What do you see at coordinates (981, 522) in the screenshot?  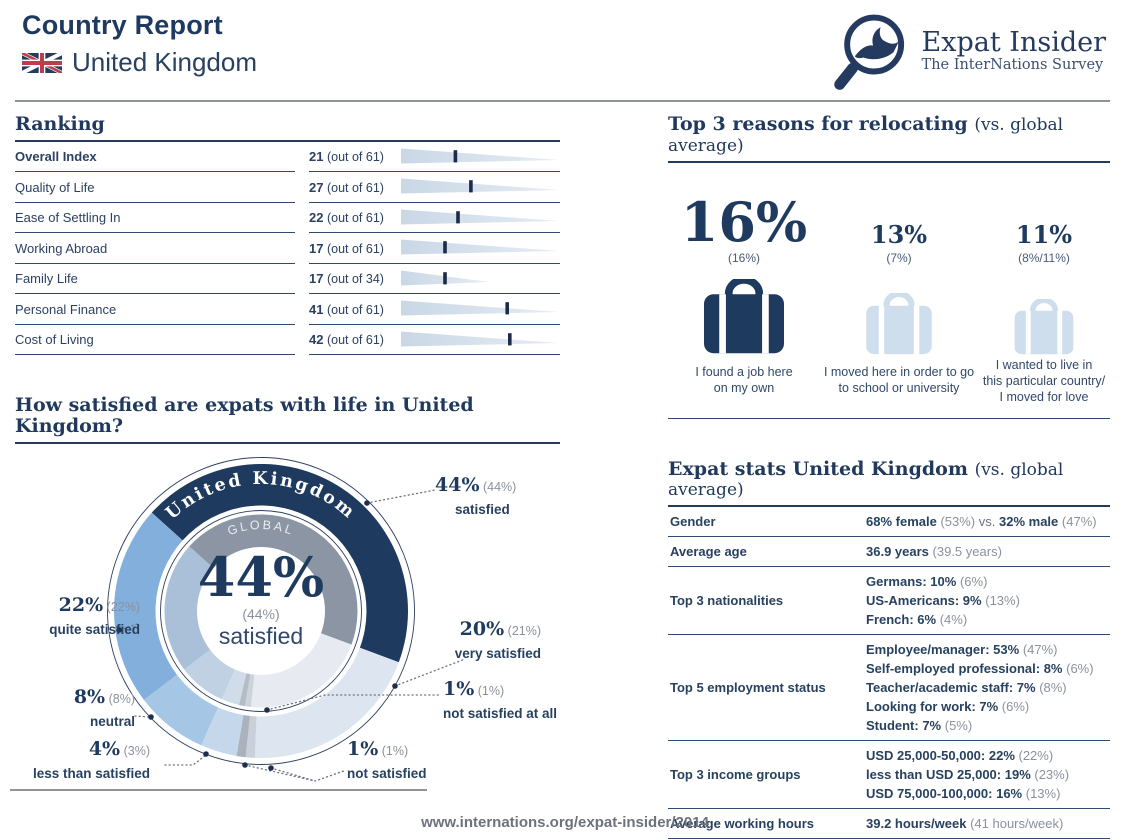 I see `stats-row-value: 68% female (53%) vs. 32% male (47%)` at bounding box center [981, 522].